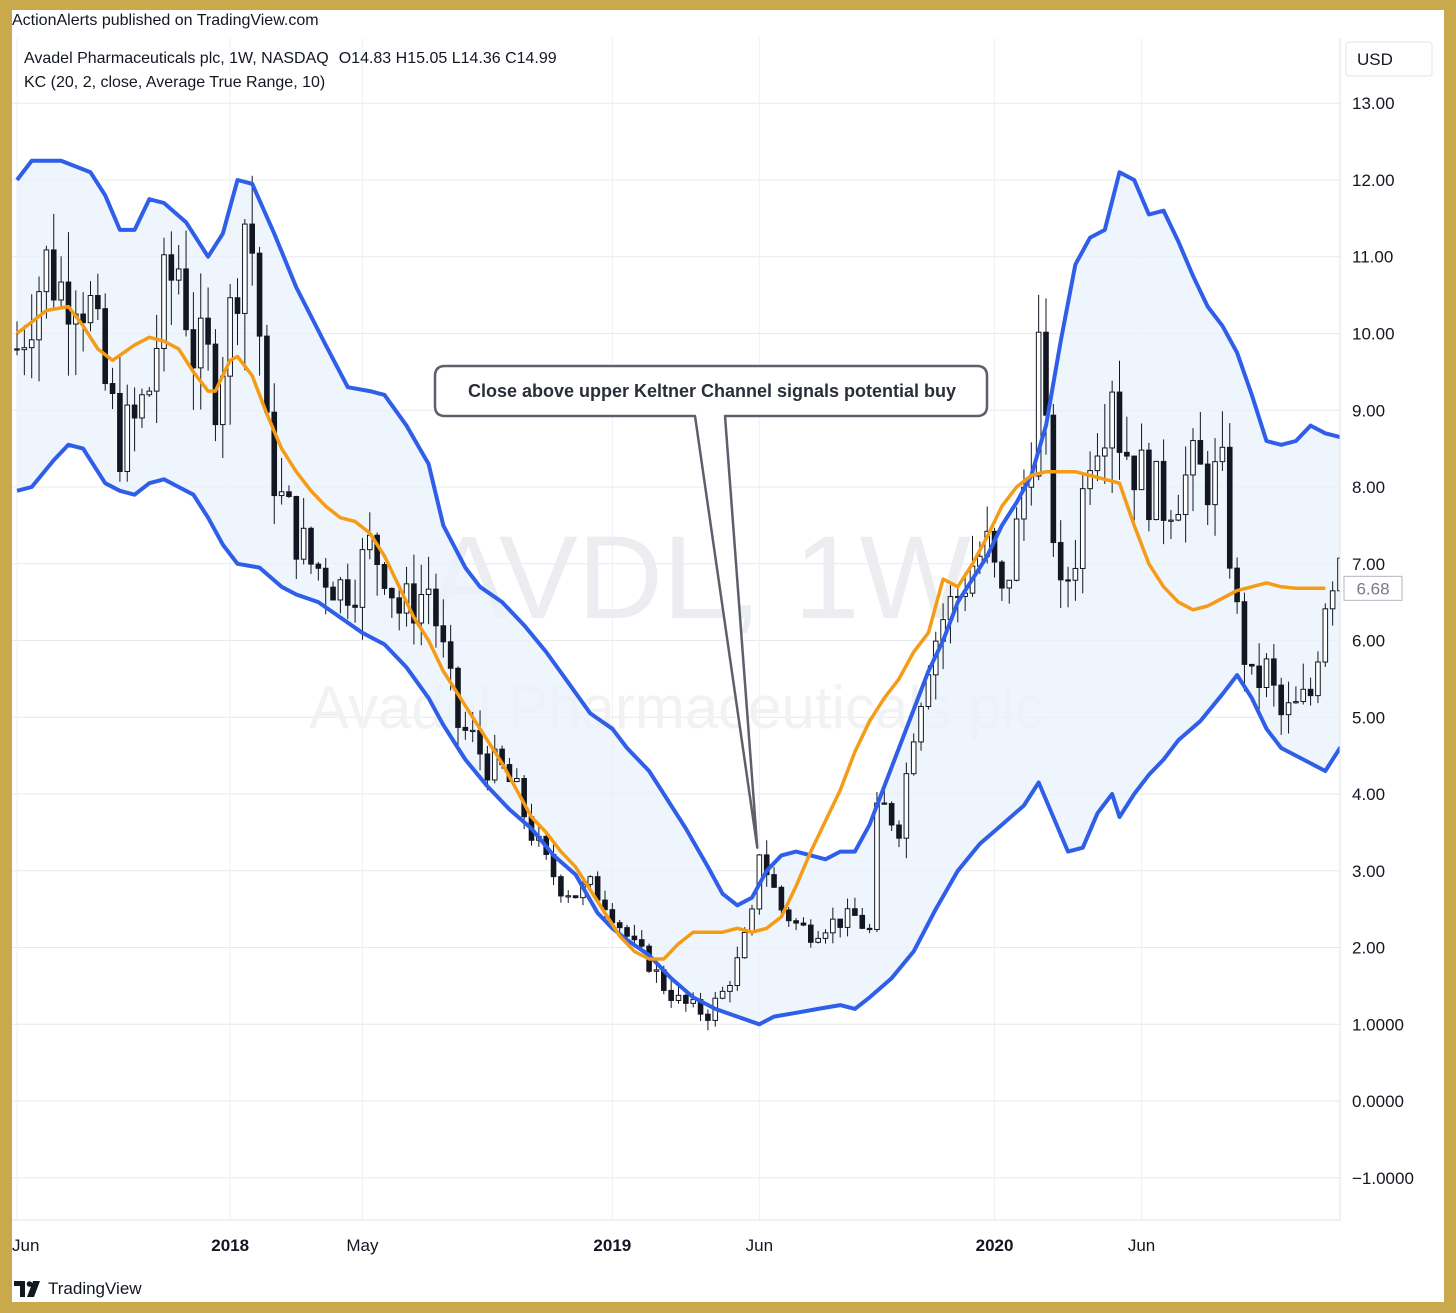  I want to click on y-tick-label: −1.0000, so click(1383, 1178).